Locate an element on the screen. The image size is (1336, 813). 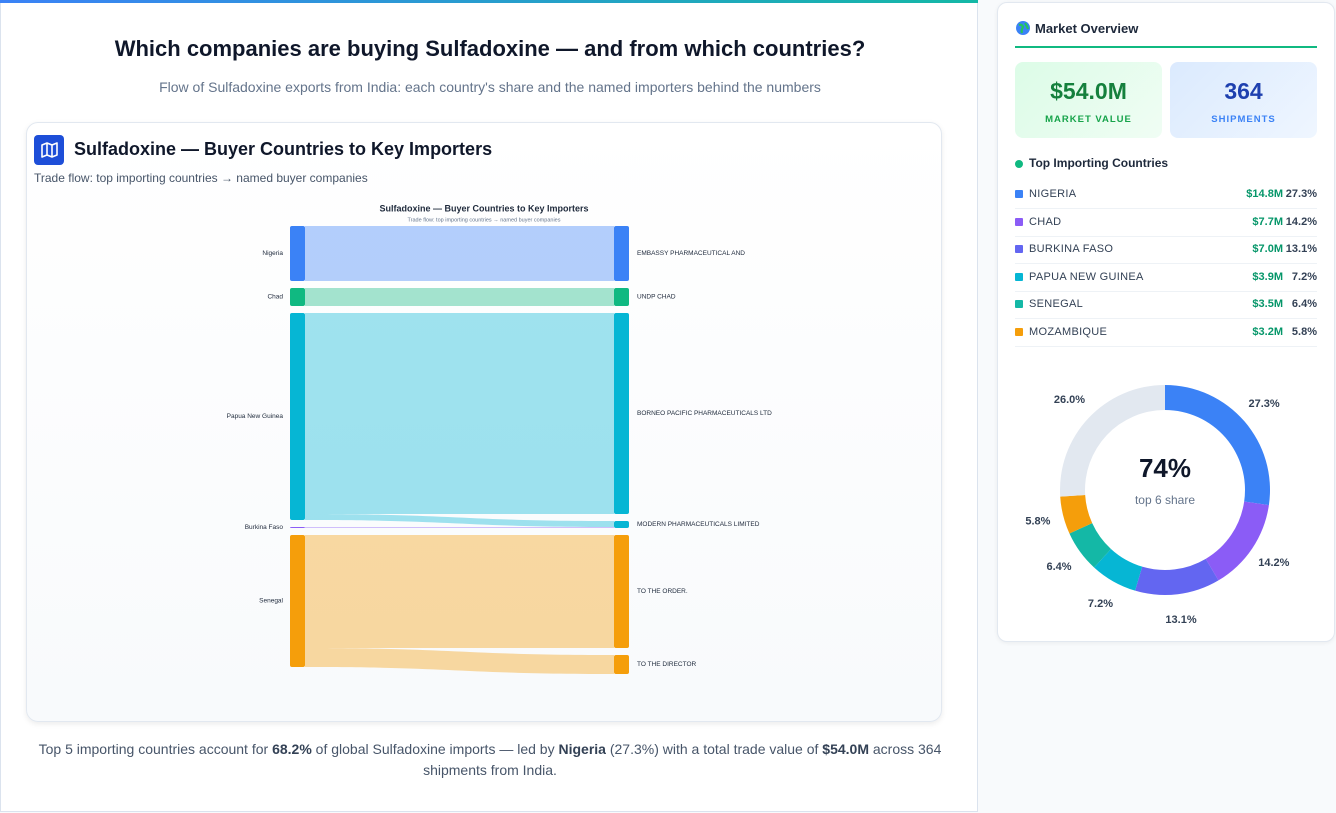
country-share: 6.4% is located at coordinates (1304, 304).